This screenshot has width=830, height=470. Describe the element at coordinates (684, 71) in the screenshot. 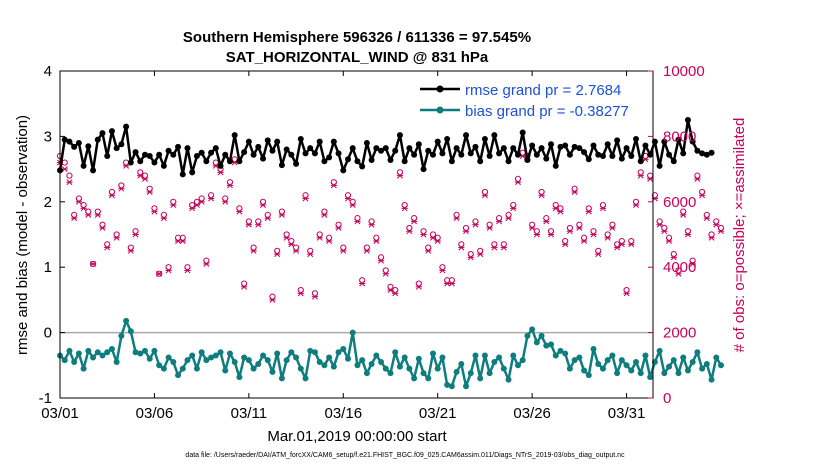

I see `y-tick-label-right: 10000` at that location.